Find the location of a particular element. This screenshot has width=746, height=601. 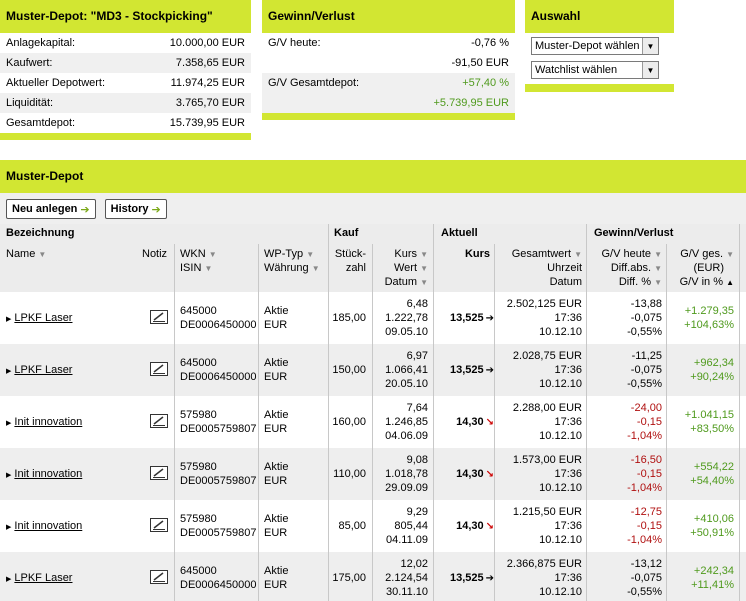

gv-total-pct: +83,50% is located at coordinates (712, 429).